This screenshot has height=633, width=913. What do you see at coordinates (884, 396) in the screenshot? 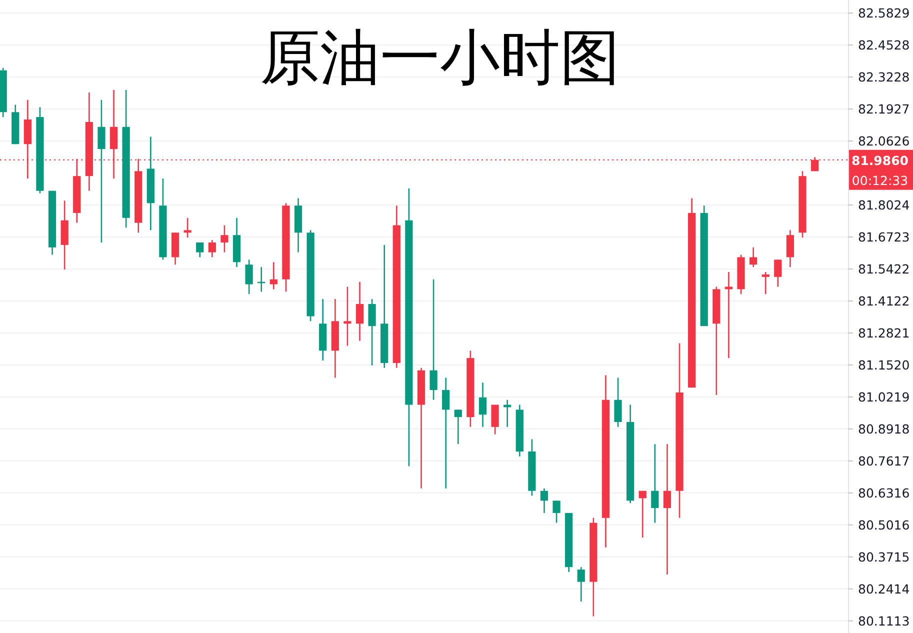
I see `y-tick-label: 81.0219` at bounding box center [884, 396].